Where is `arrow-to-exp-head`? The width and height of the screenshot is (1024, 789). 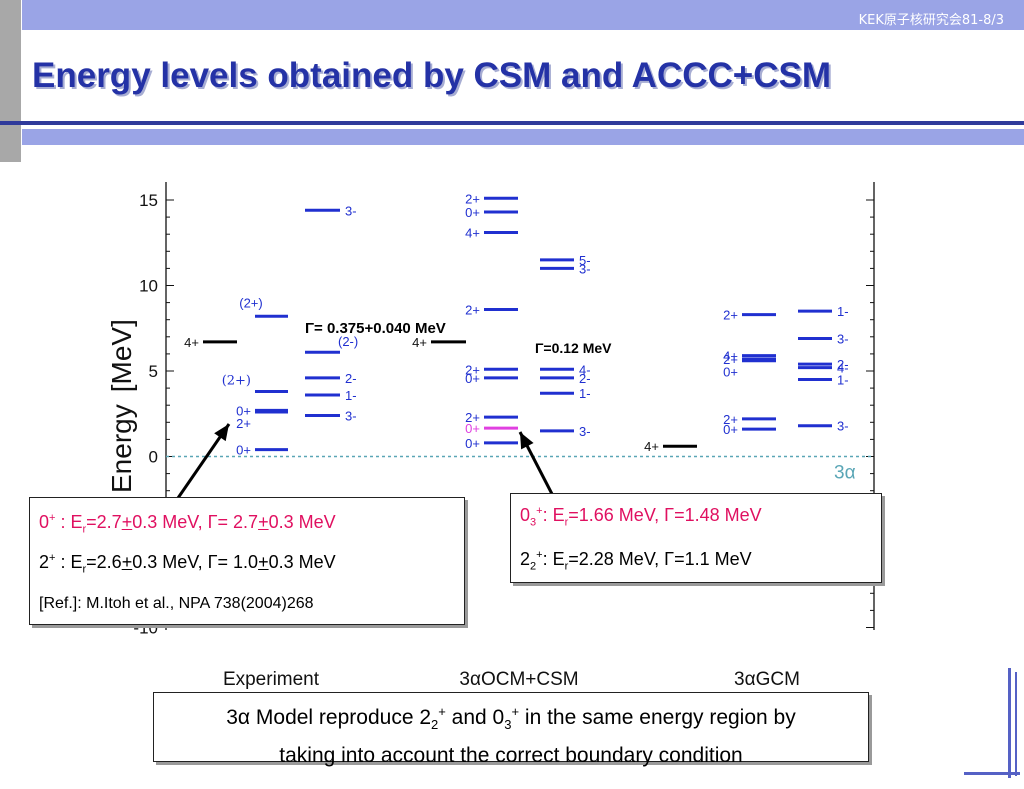 arrow-to-exp-head is located at coordinates (221, 433).